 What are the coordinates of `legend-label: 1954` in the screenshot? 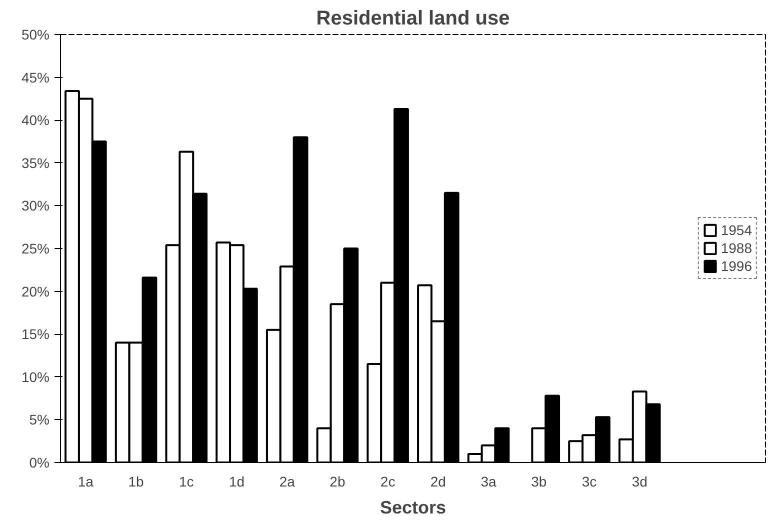 It's located at (736, 230).